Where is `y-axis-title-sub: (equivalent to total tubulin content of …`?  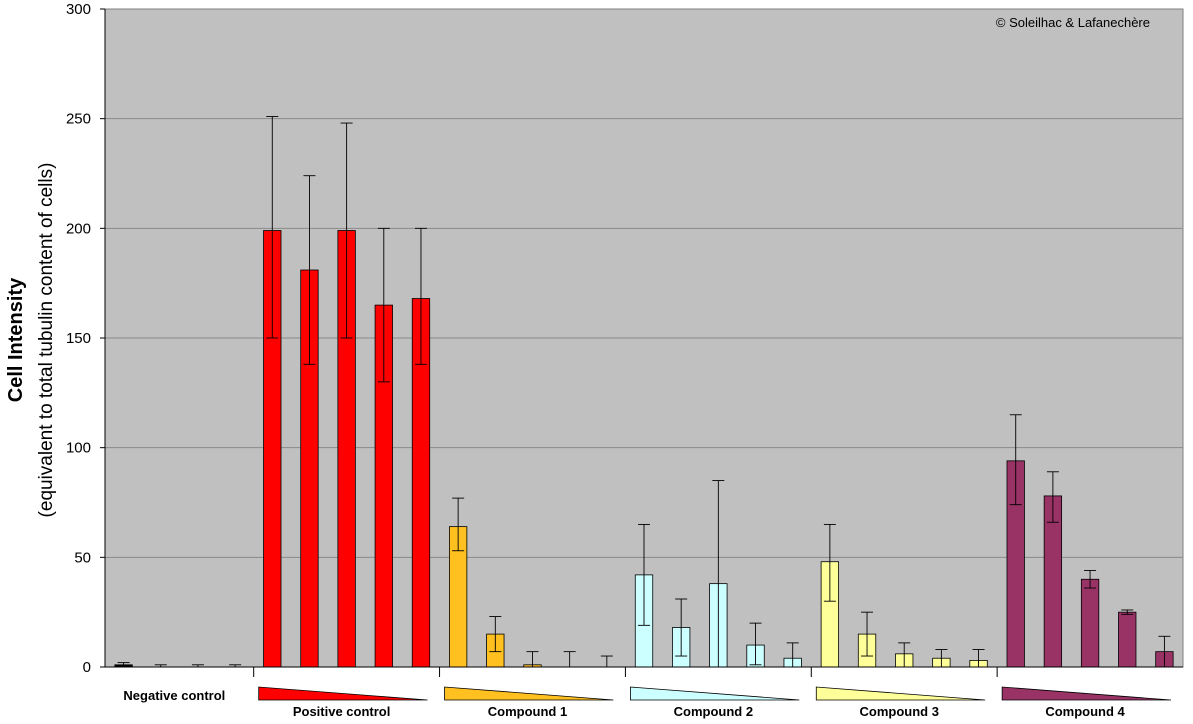
y-axis-title-sub: (equivalent to total tubulin content of … is located at coordinates (46, 340).